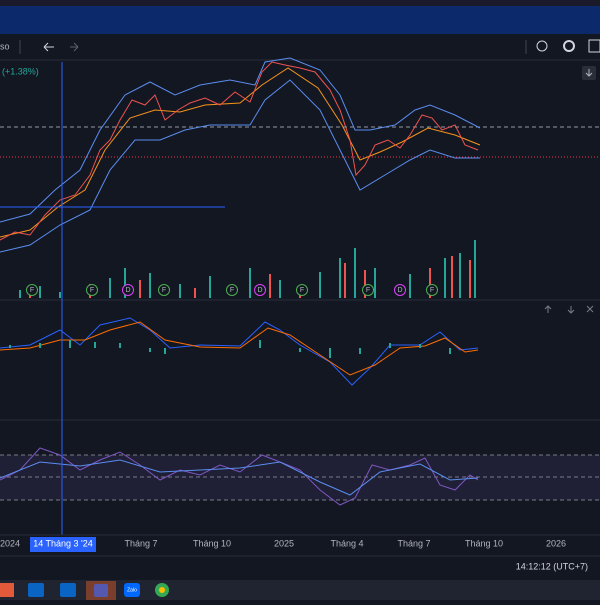 The width and height of the screenshot is (600, 605). I want to click on crosshair-label-box, so click(63, 544).